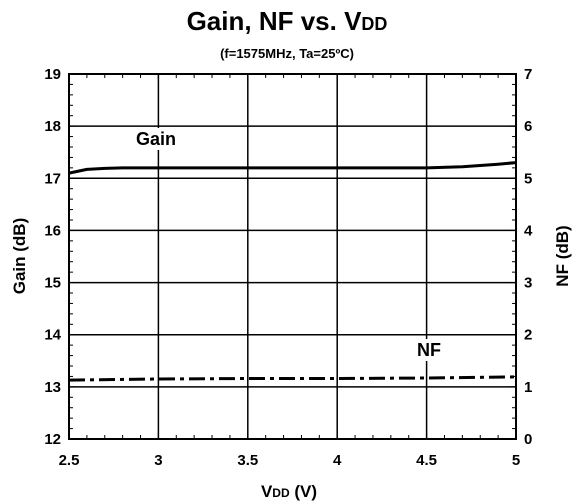 The height and width of the screenshot is (501, 574). What do you see at coordinates (528, 439) in the screenshot?
I see `y-right-tick-label: 0` at bounding box center [528, 439].